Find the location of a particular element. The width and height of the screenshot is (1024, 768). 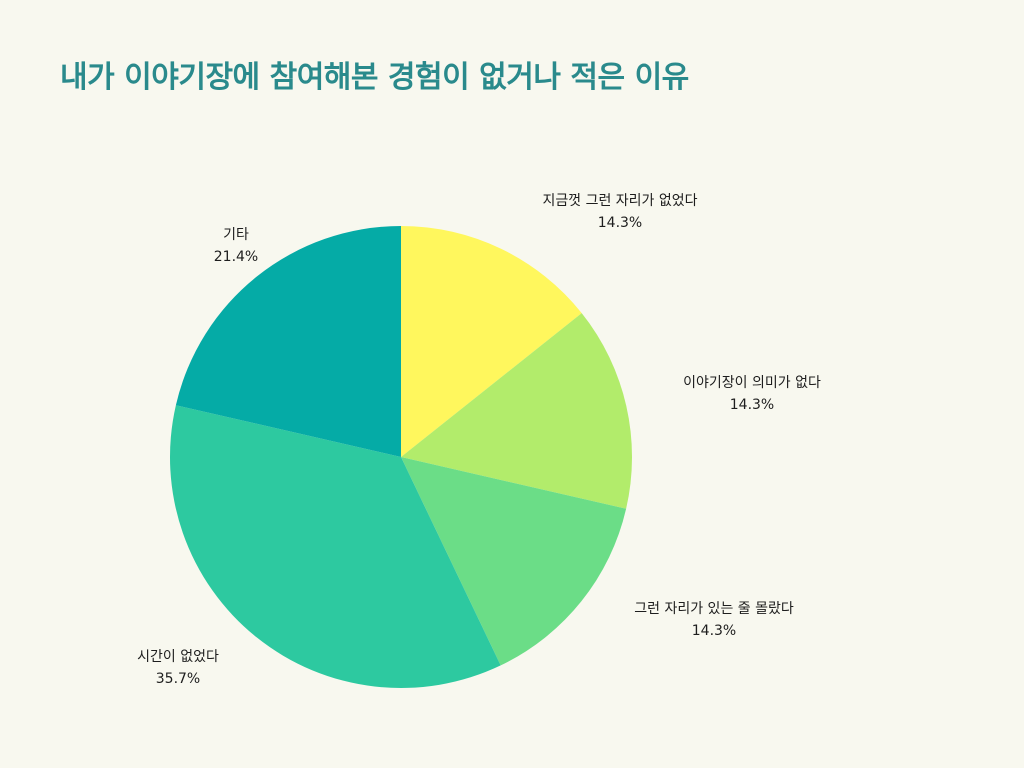

slice-label: 시간이 없었다 35.7% is located at coordinates (178, 668).